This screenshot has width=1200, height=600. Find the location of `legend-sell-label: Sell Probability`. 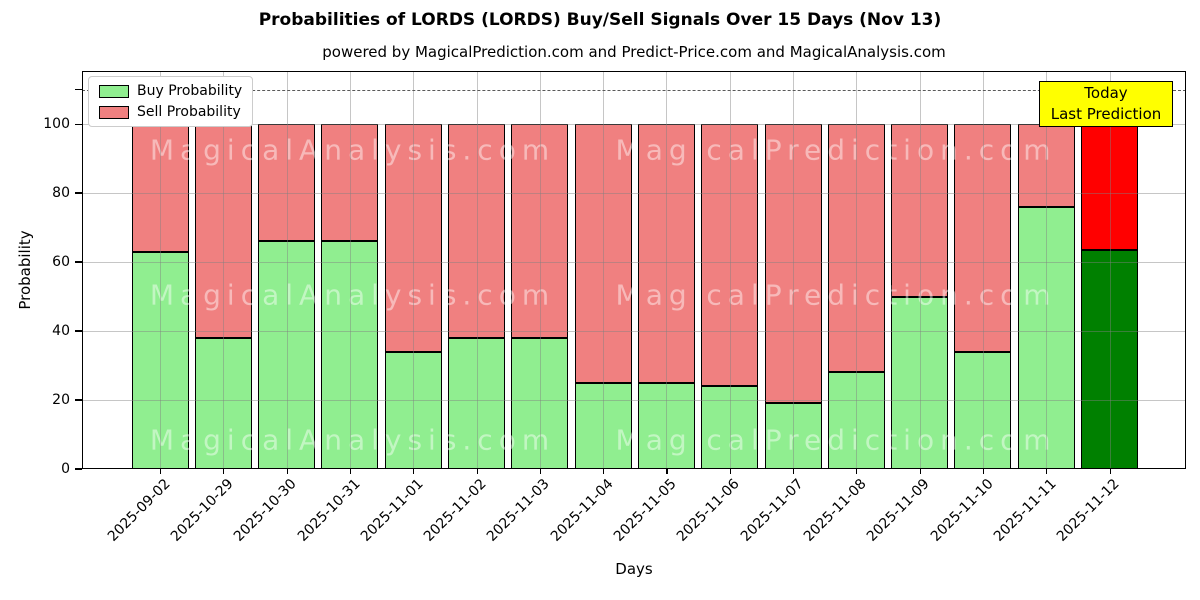

legend-sell-label: Sell Probability is located at coordinates (189, 112).